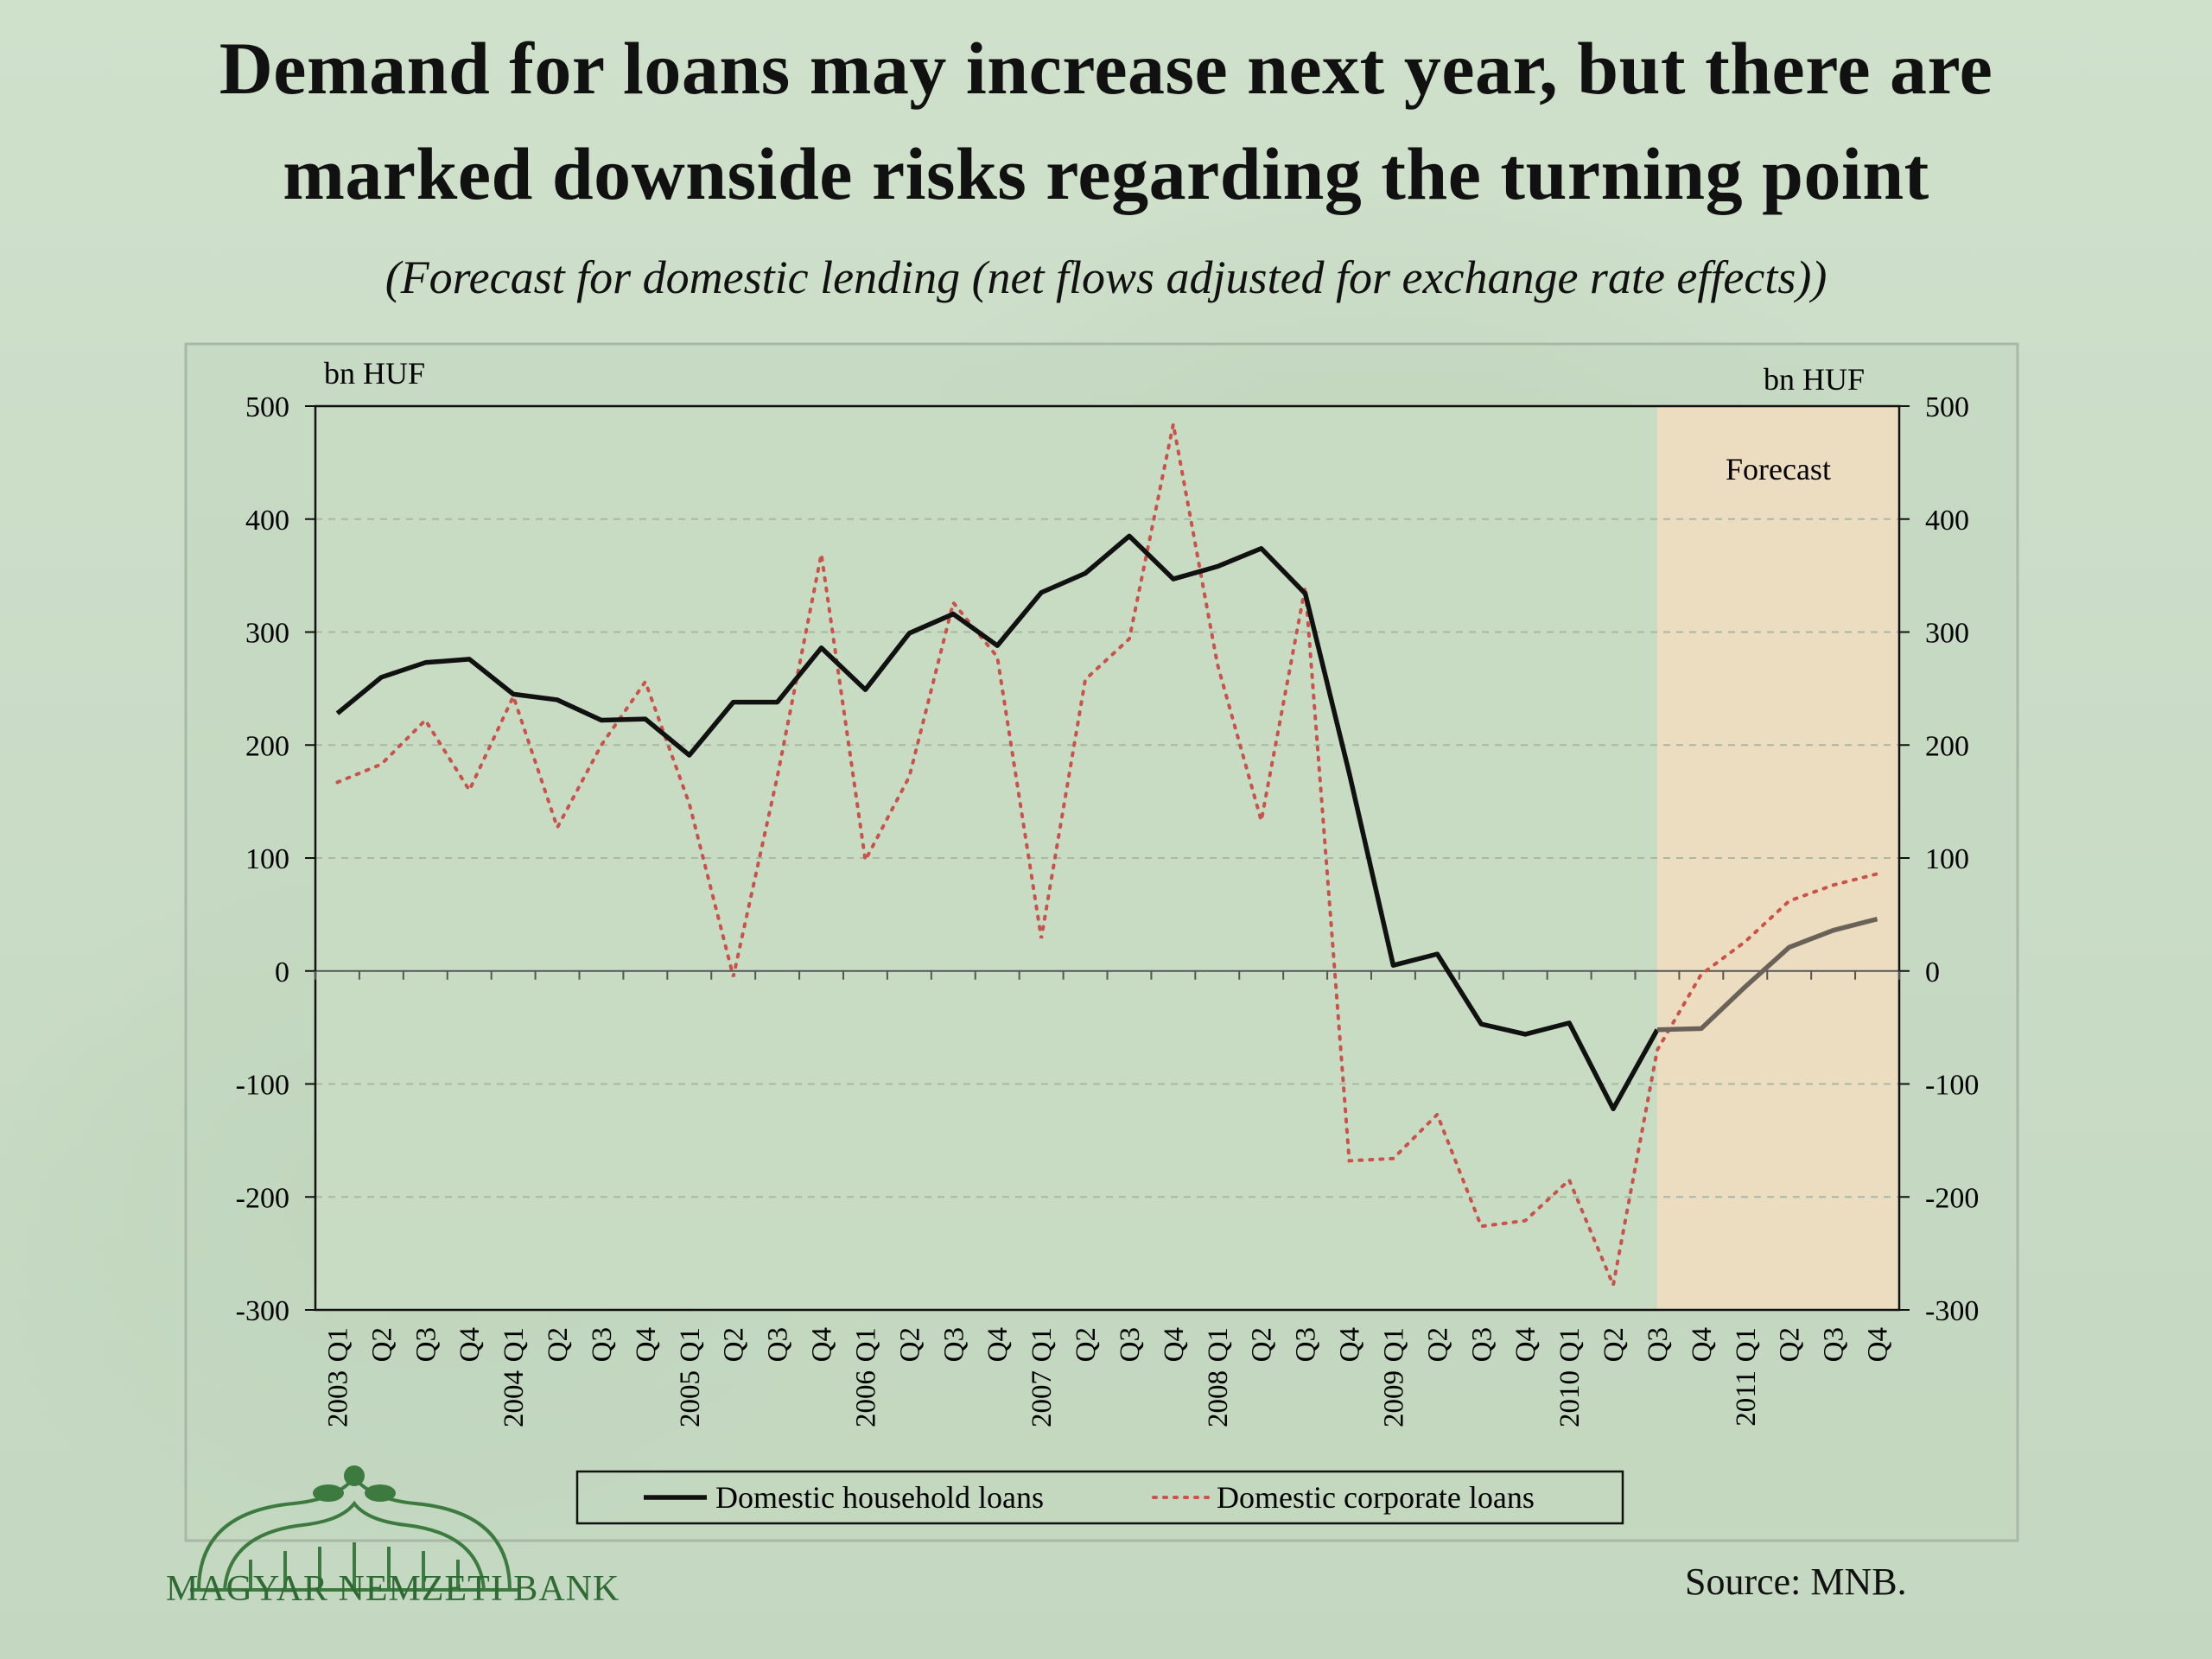 The width and height of the screenshot is (2212, 1659). What do you see at coordinates (1952, 1198) in the screenshot?
I see `y-tick-label-right: -200` at bounding box center [1952, 1198].